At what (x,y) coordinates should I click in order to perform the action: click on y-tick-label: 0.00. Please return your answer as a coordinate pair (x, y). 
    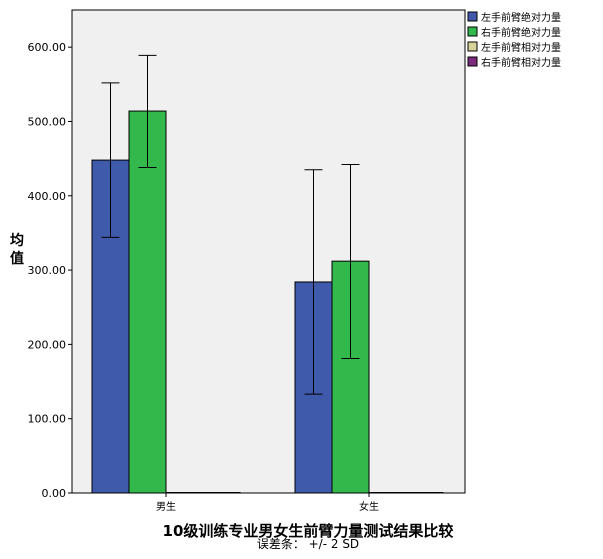
    Looking at the image, I should click on (54, 493).